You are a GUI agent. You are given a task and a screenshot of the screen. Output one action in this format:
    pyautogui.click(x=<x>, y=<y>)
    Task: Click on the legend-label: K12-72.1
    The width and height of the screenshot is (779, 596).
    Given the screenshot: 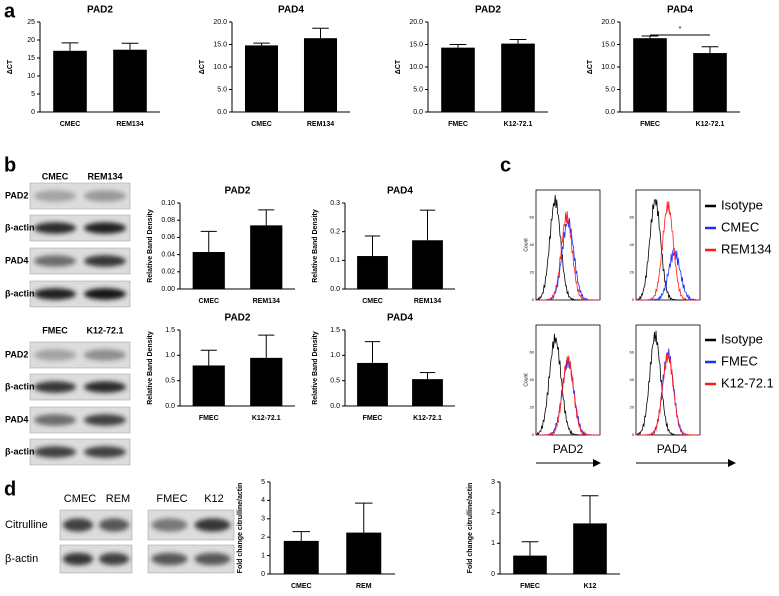 What is the action you would take?
    pyautogui.click(x=747, y=382)
    